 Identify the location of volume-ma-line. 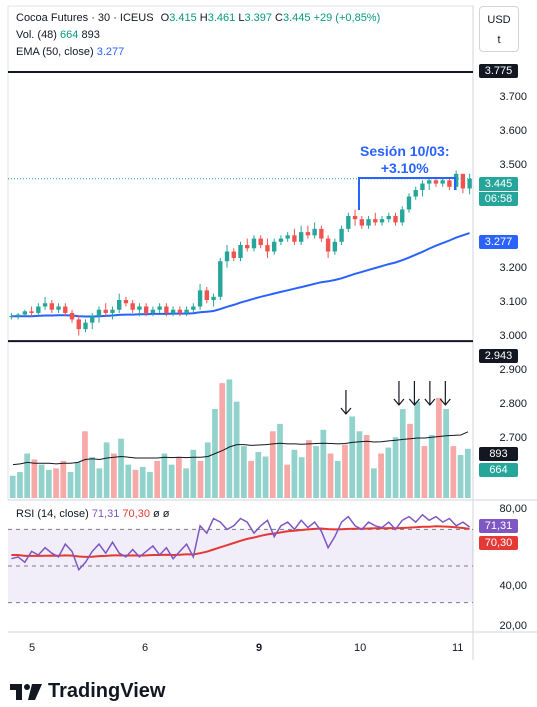
(240, 448).